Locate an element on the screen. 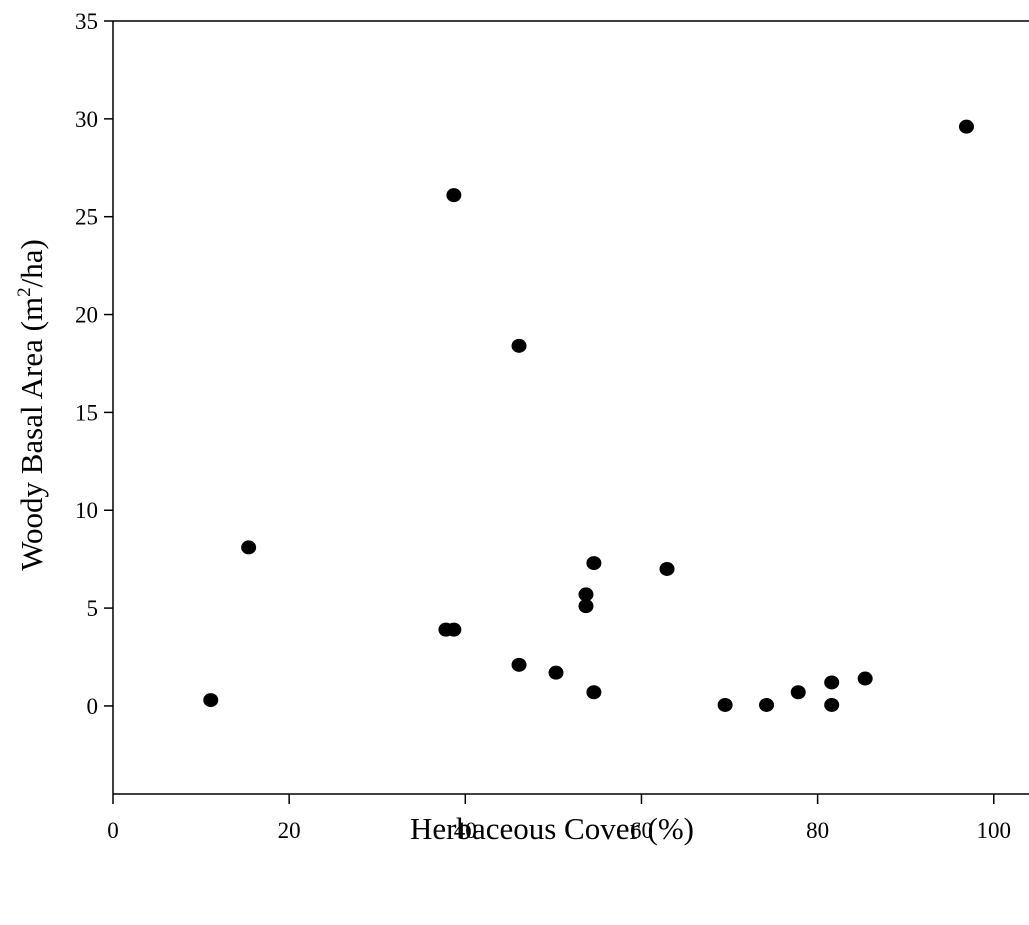  y-axis-title: Woody Basal Area (m2/ha) is located at coordinates (31, 405).